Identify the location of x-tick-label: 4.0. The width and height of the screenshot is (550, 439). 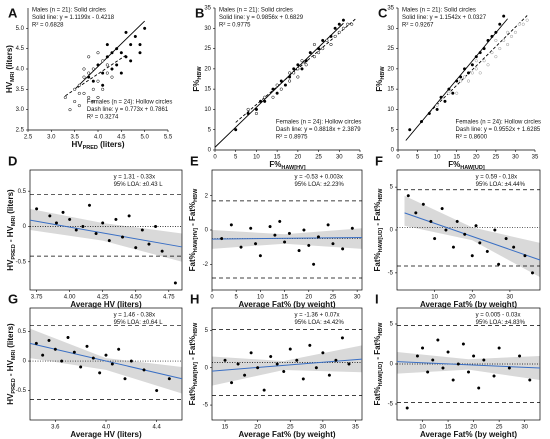
(106, 428).